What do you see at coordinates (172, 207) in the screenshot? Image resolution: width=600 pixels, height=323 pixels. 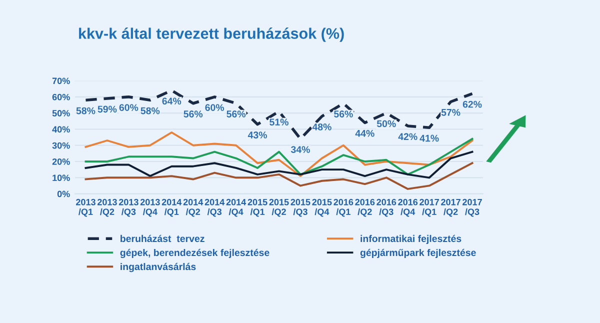 I see `x-tick-label: 2014 /Q1` at bounding box center [172, 207].